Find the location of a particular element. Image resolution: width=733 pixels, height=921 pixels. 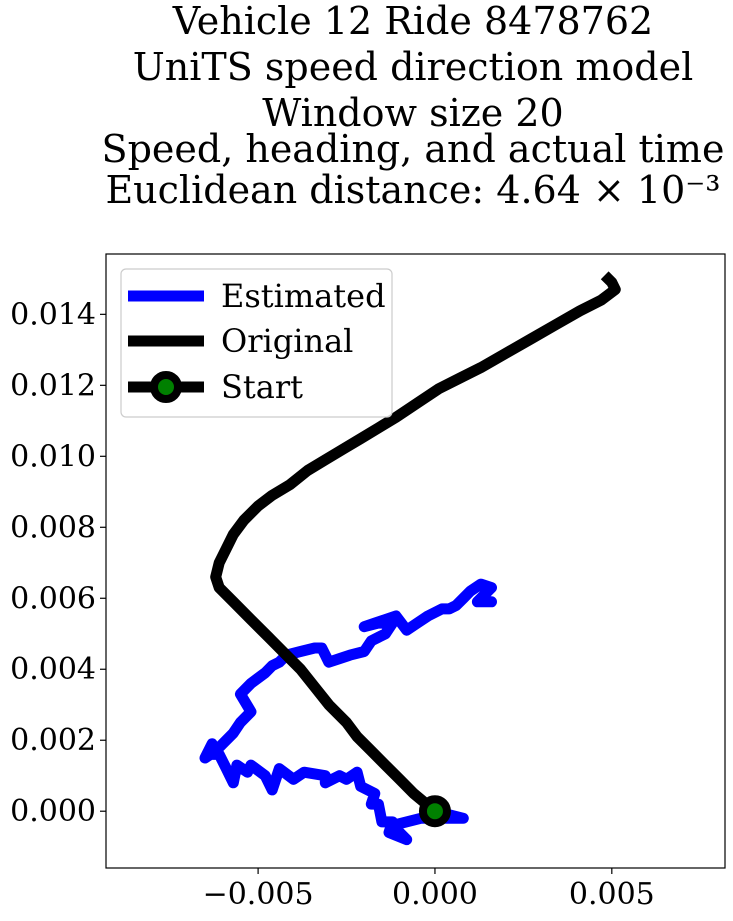

title-line-1: Vehicle 12 Ride 8478762 is located at coordinates (412, 21).